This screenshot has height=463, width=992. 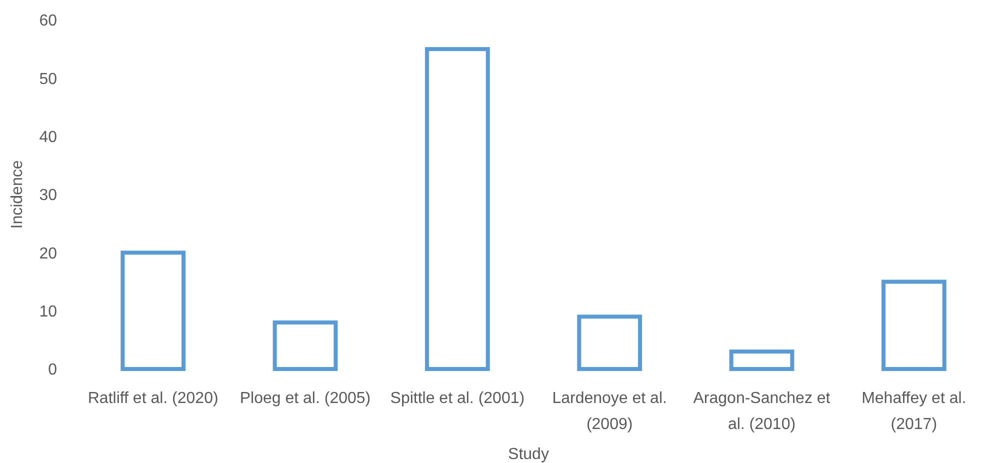 I want to click on y-tick-label: 0, so click(x=53, y=370).